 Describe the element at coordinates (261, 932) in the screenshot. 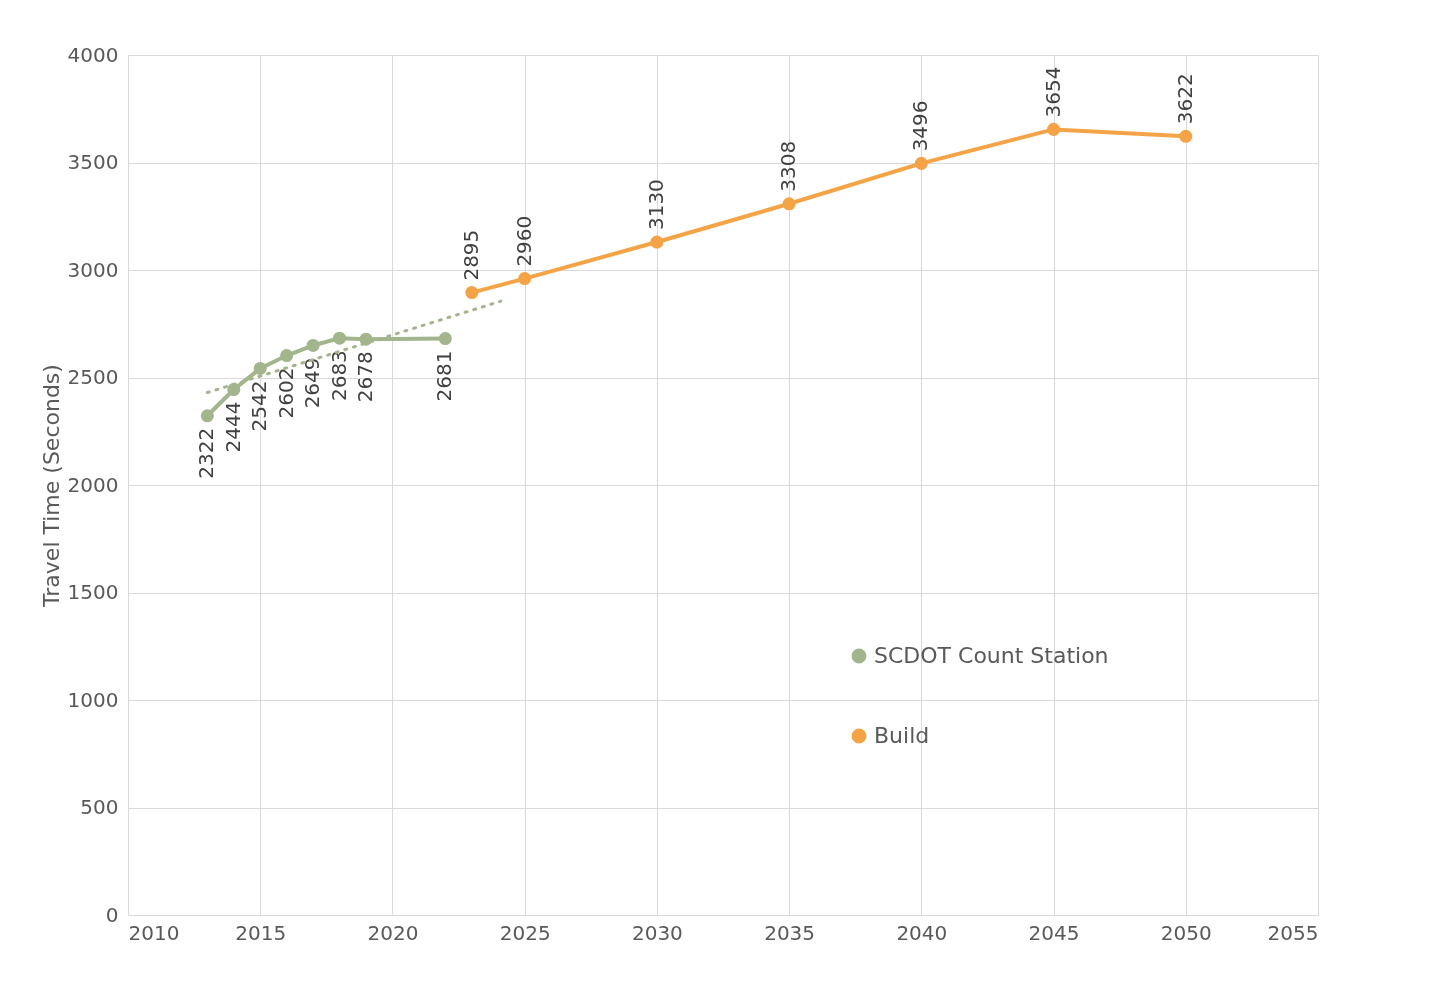

I see `x-tick-label: 2015` at that location.